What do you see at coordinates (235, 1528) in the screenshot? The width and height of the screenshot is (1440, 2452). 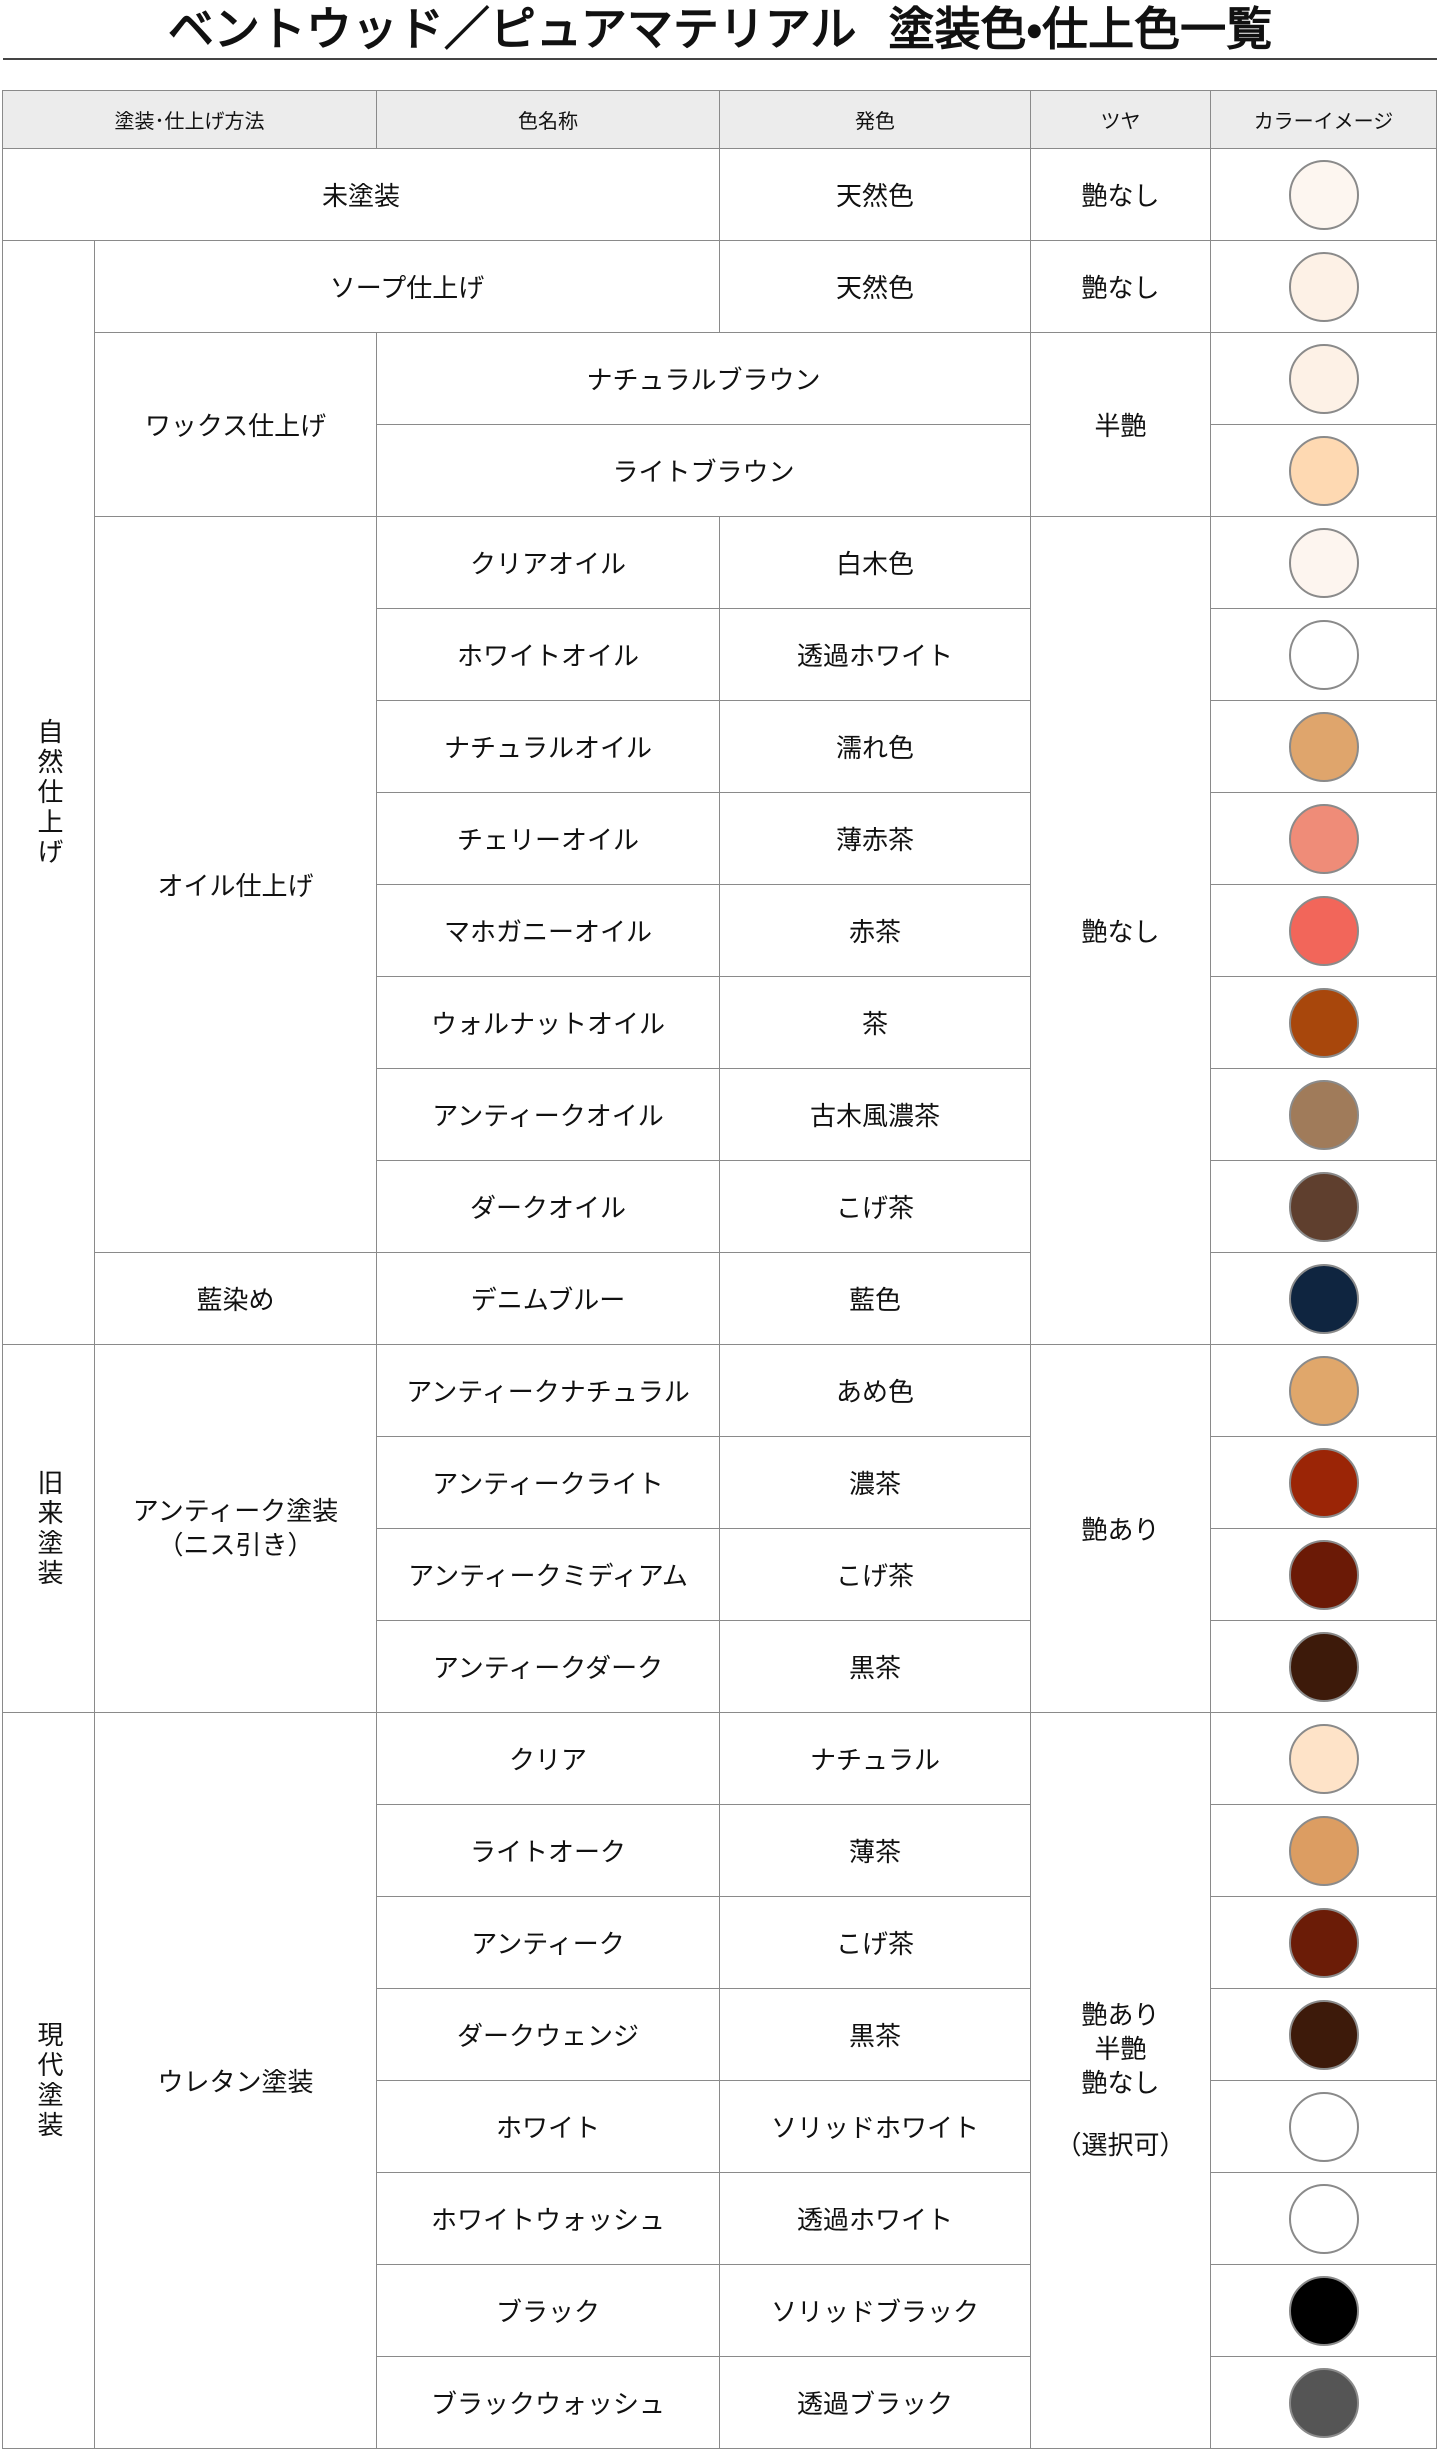 I see `method-cell: アンティーク塗装 （ニス引き）` at bounding box center [235, 1528].